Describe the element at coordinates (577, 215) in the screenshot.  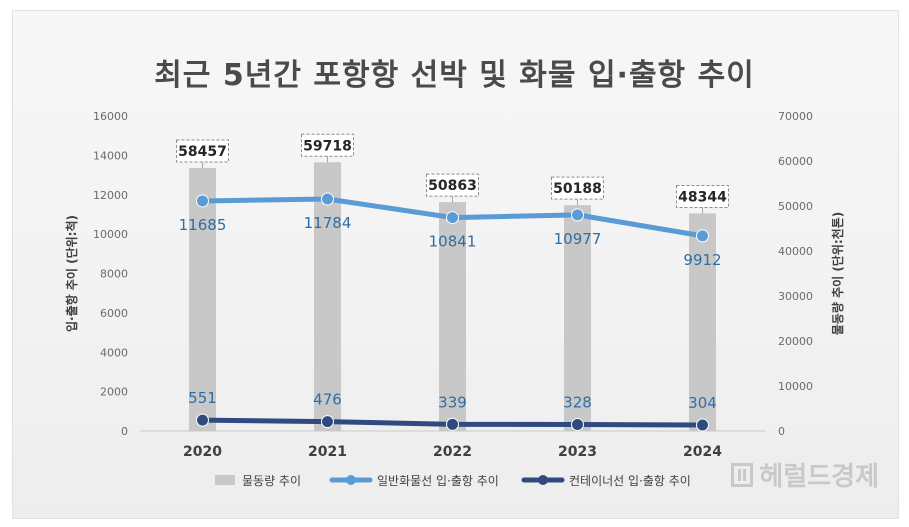
I see `point-general-2023` at that location.